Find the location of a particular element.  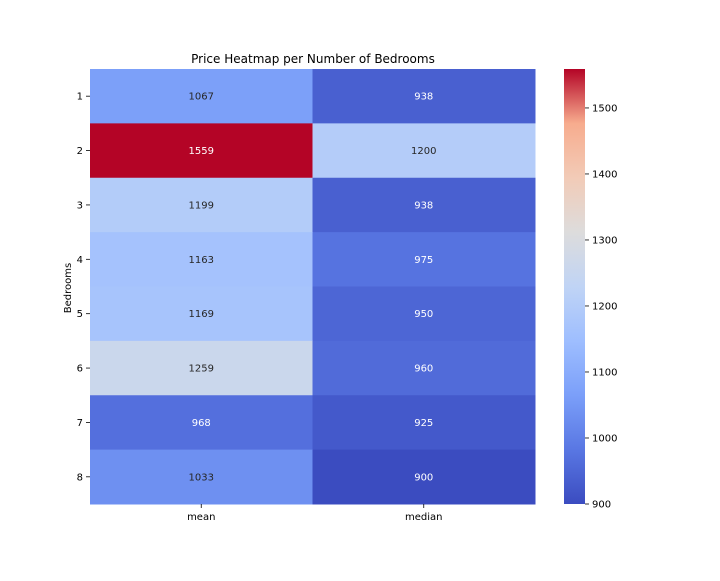

cell-value-label: 950 is located at coordinates (423, 314).